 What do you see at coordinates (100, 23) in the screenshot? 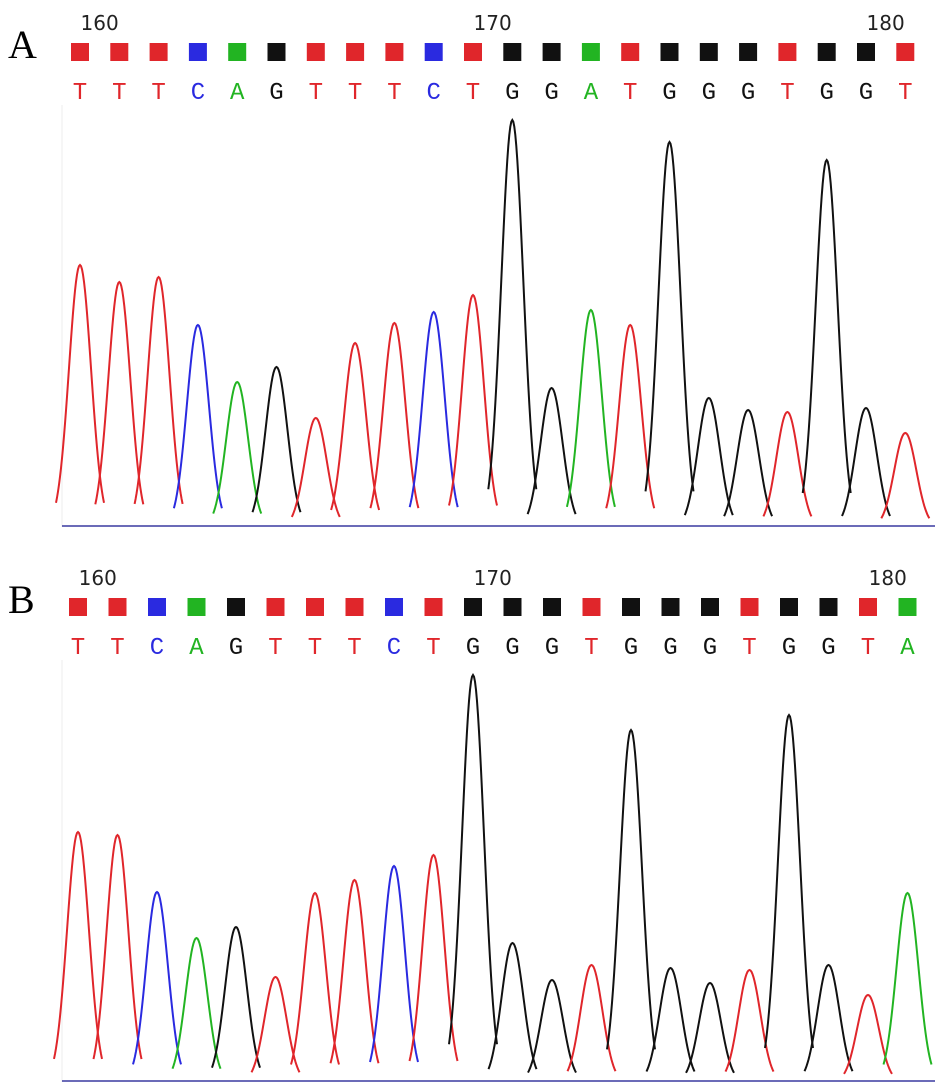
I see `position-tick: 160` at bounding box center [100, 23].